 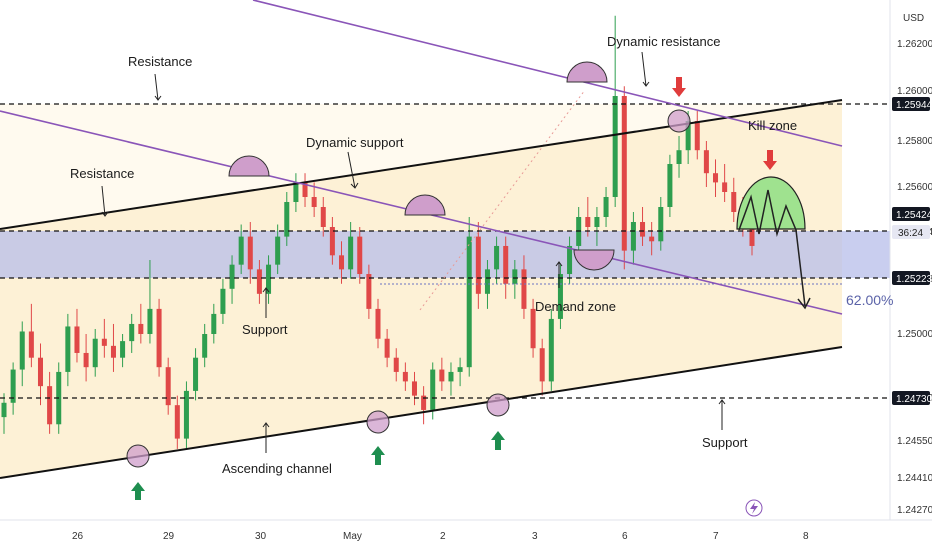 I want to click on price-pill-label-1-25424: 1.25424, so click(x=914, y=215).